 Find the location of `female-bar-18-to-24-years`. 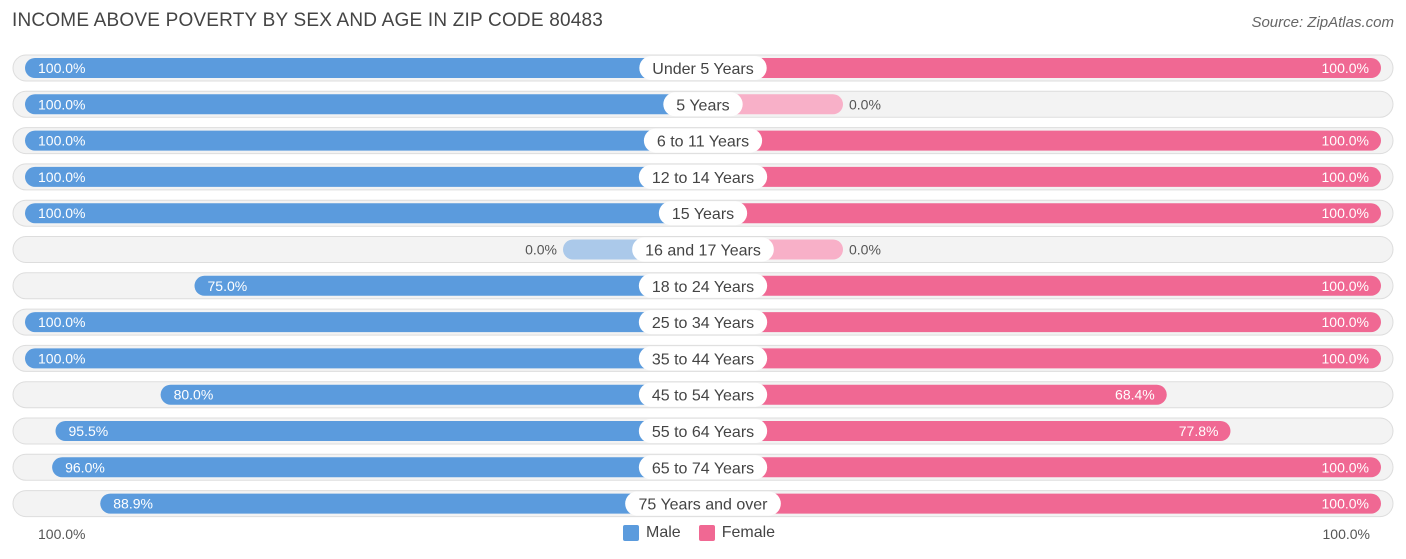

female-bar-18-to-24-years is located at coordinates (1042, 285).